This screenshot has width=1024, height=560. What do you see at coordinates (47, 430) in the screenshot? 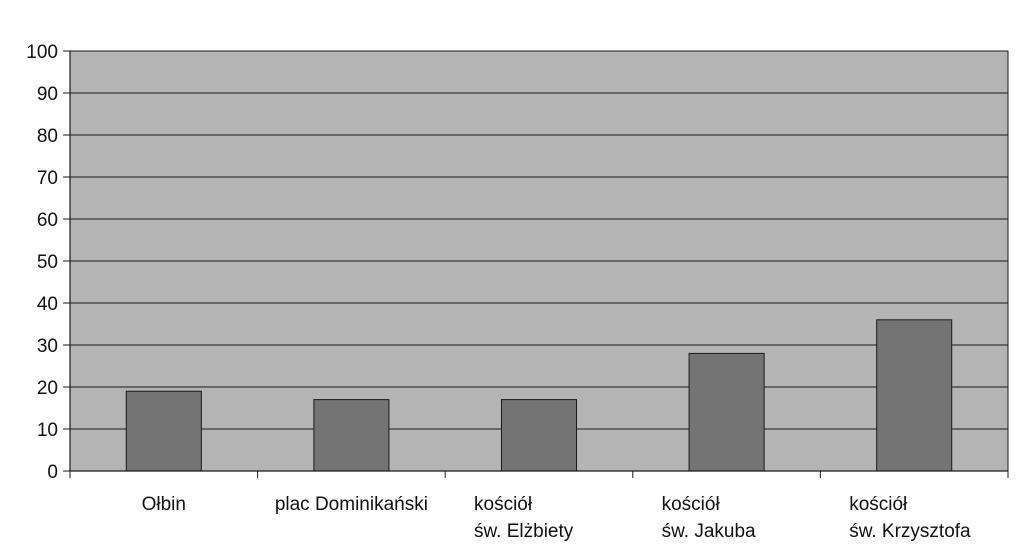
I see `y-tick-label: 10` at bounding box center [47, 430].